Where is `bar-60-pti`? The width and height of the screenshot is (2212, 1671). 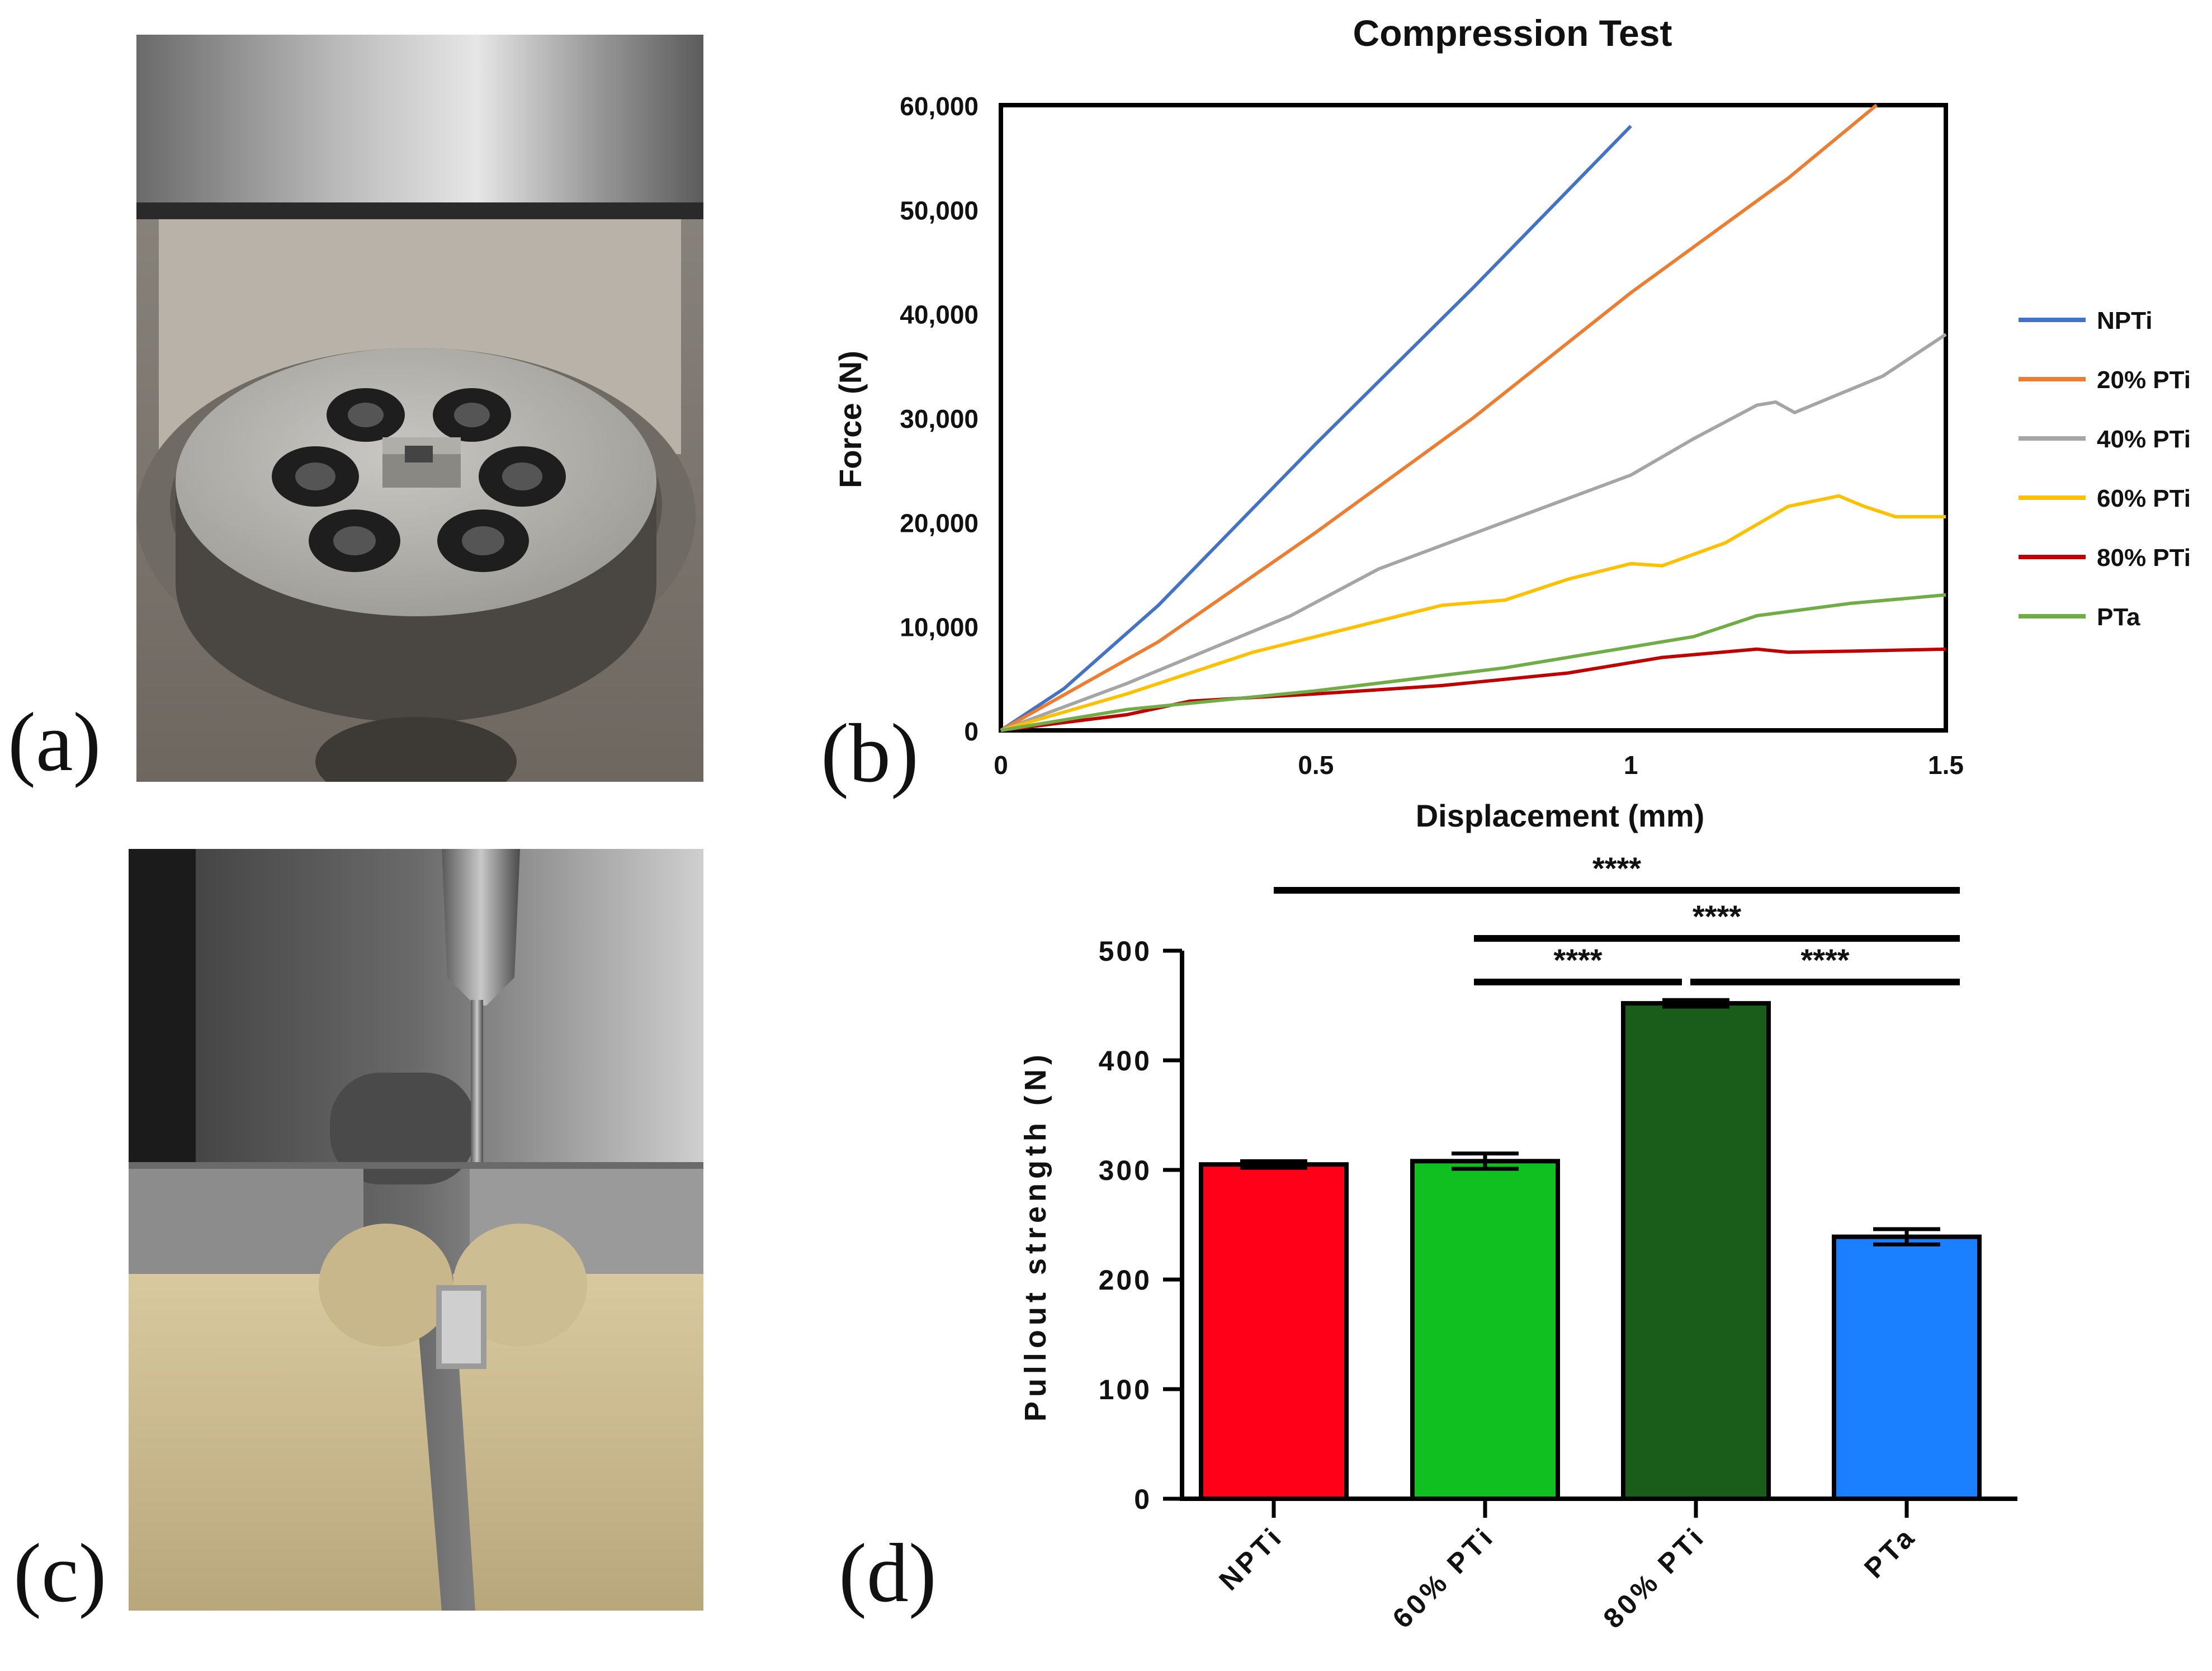 bar-60-pti is located at coordinates (1485, 1330).